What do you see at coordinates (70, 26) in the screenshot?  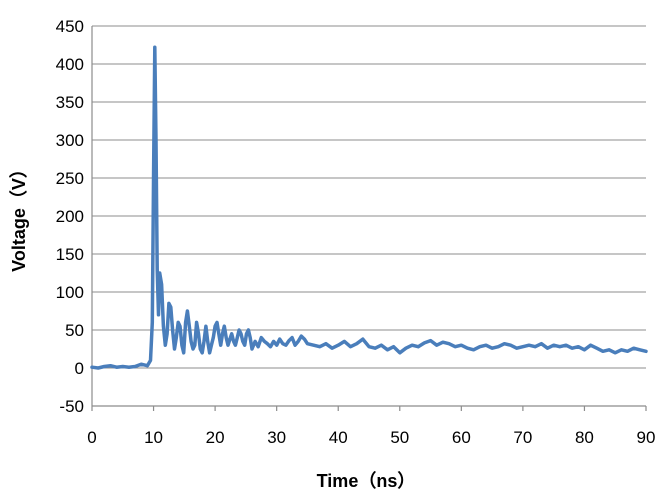 I see `y-tick-label: 450` at bounding box center [70, 26].